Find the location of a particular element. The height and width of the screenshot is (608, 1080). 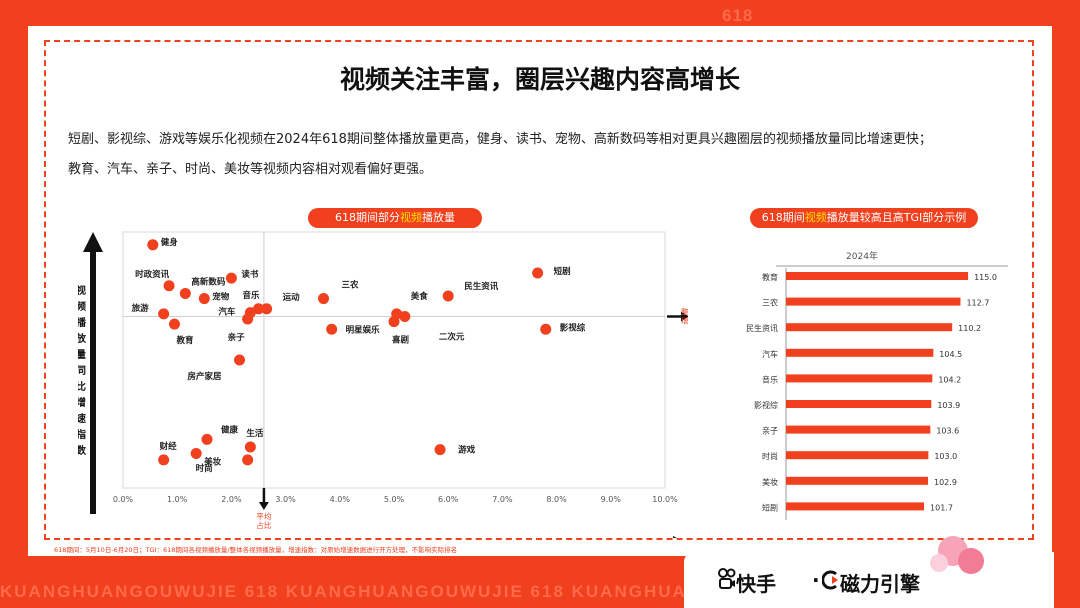

bar-value-label: 102.9 is located at coordinates (945, 482).